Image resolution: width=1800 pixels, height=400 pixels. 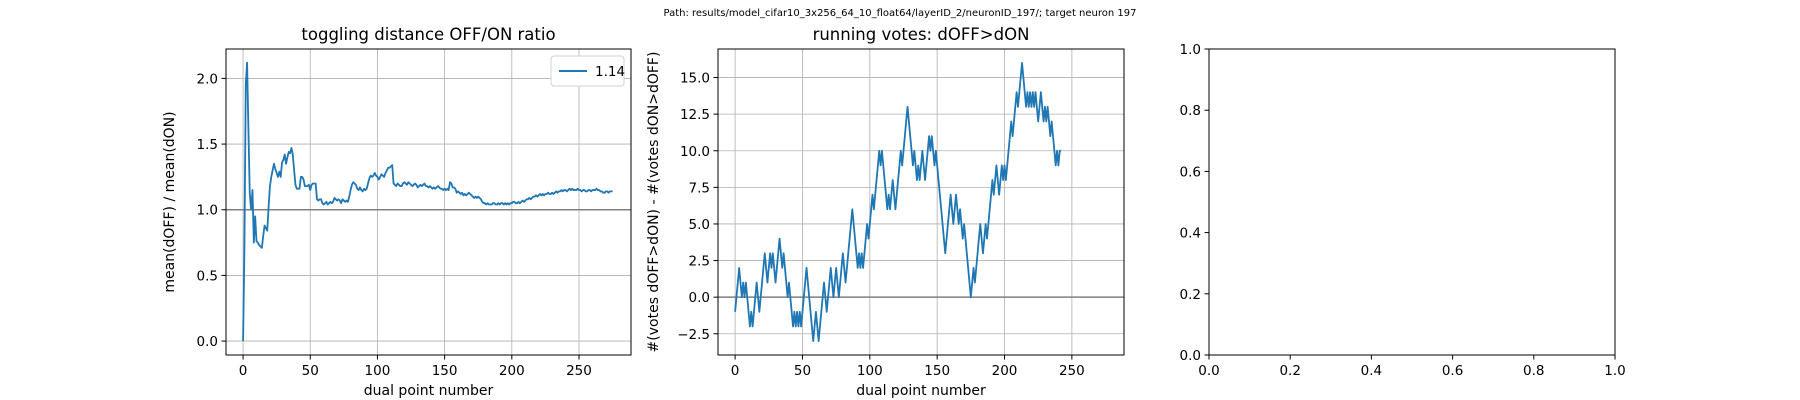 What do you see at coordinates (1190, 295) in the screenshot?
I see `chart2-ytick-label-1: 0.2` at bounding box center [1190, 295].